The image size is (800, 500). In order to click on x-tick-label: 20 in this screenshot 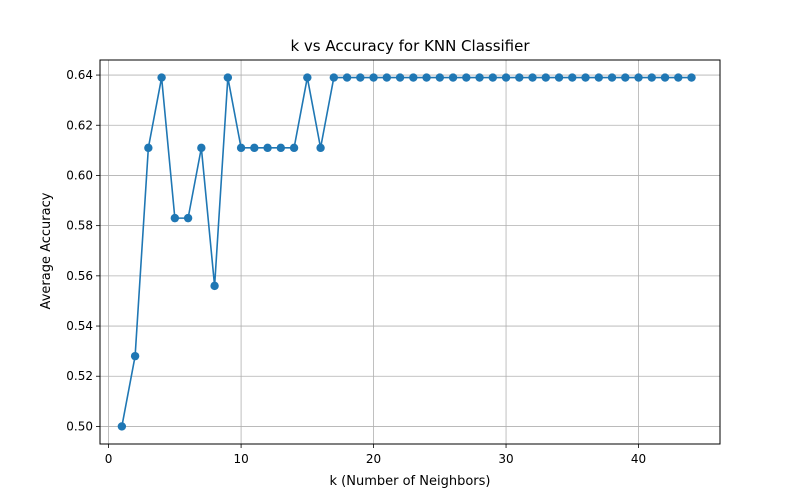, I will do `click(373, 459)`.